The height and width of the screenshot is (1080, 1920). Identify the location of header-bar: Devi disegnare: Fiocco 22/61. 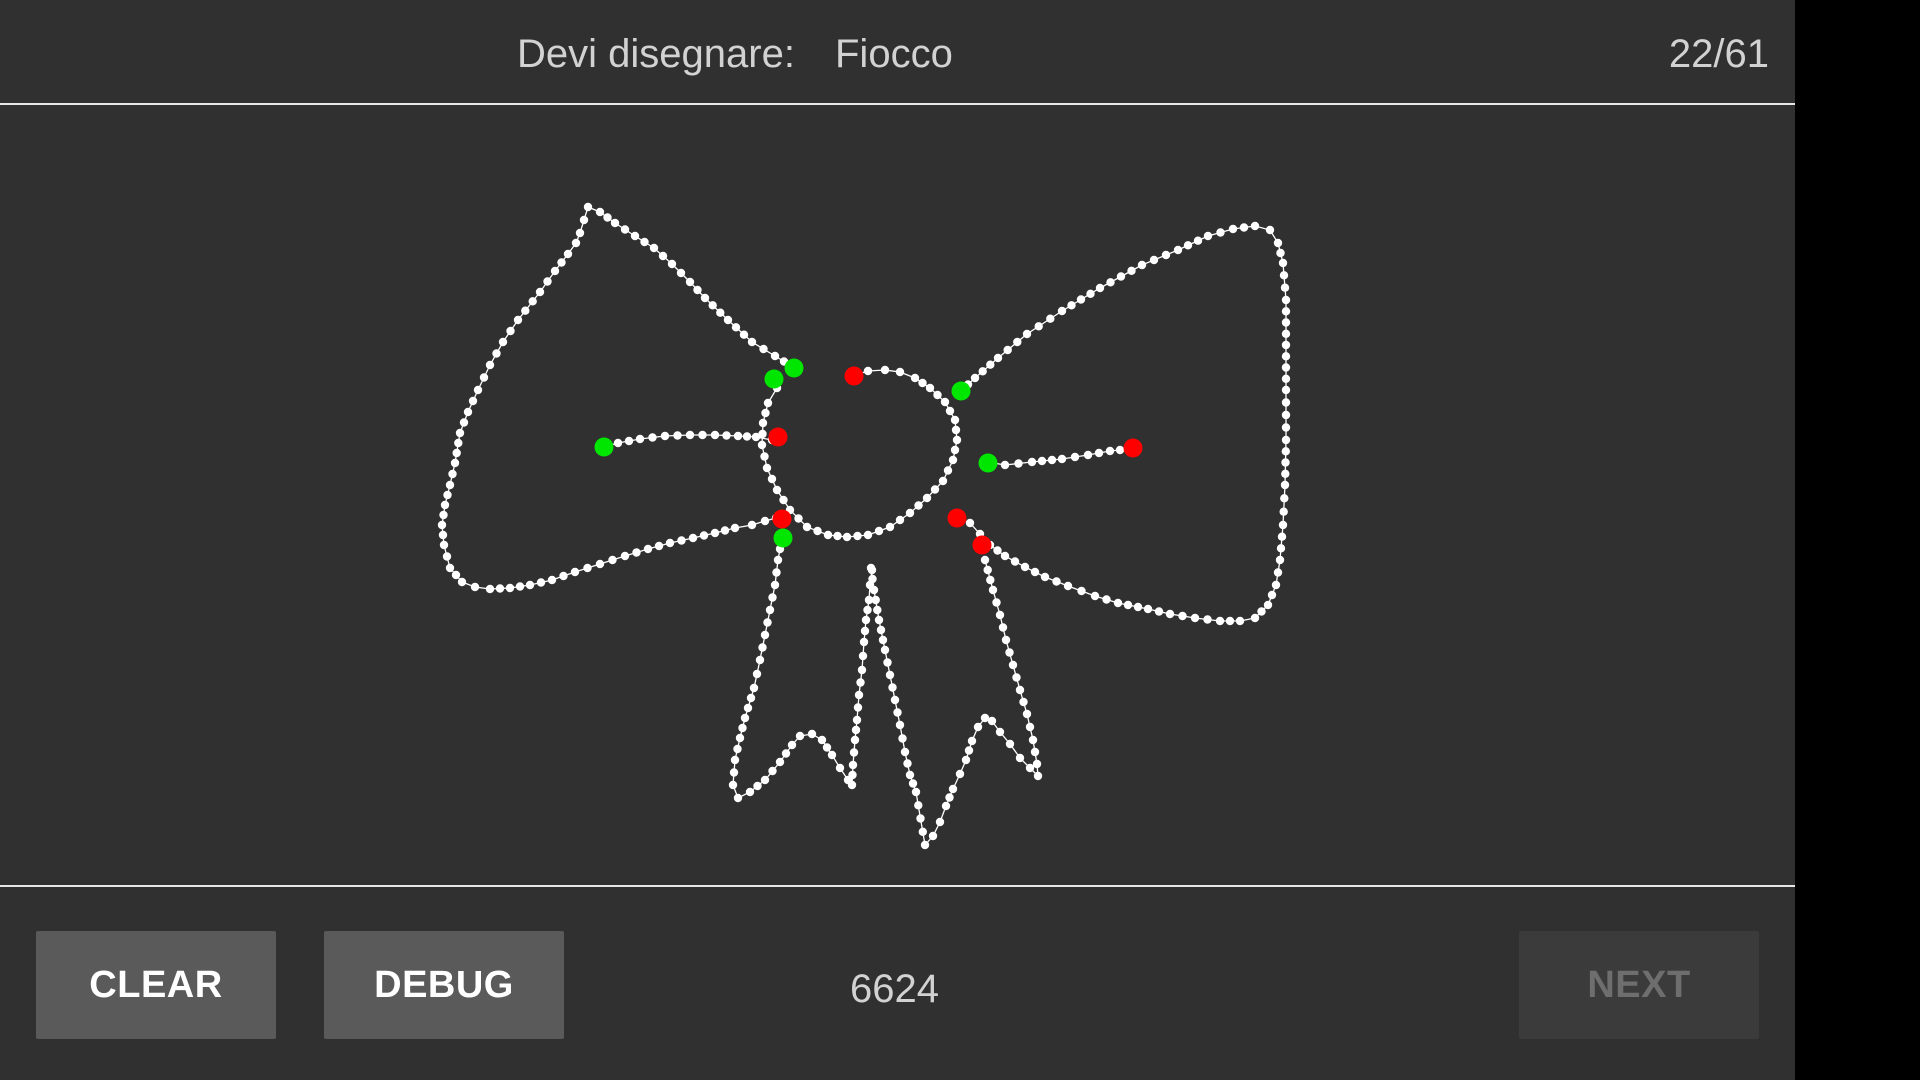
(897, 52).